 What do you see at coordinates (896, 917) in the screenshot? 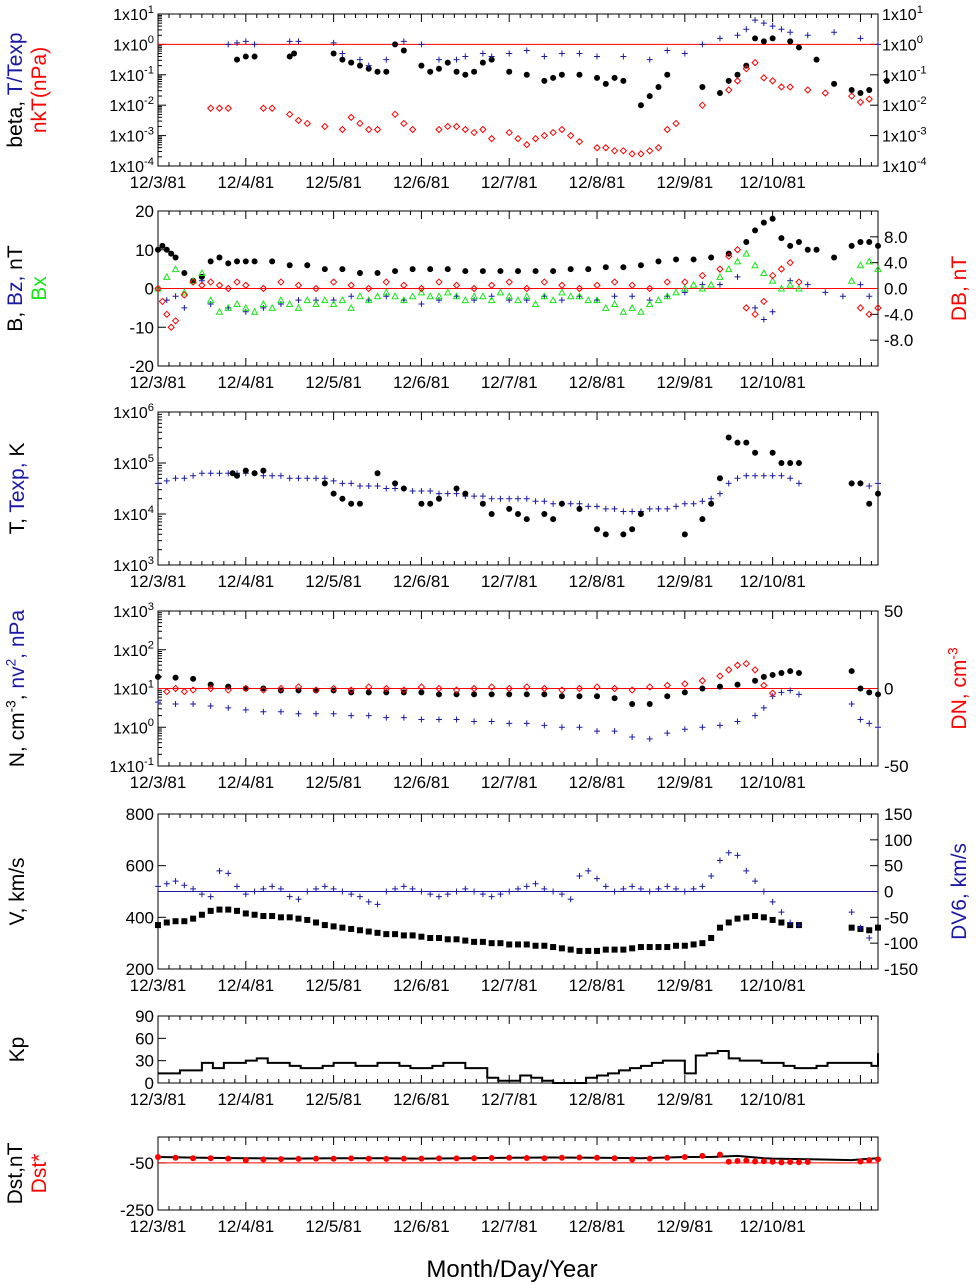
I see `y-right-tick-label: -50` at bounding box center [896, 917].